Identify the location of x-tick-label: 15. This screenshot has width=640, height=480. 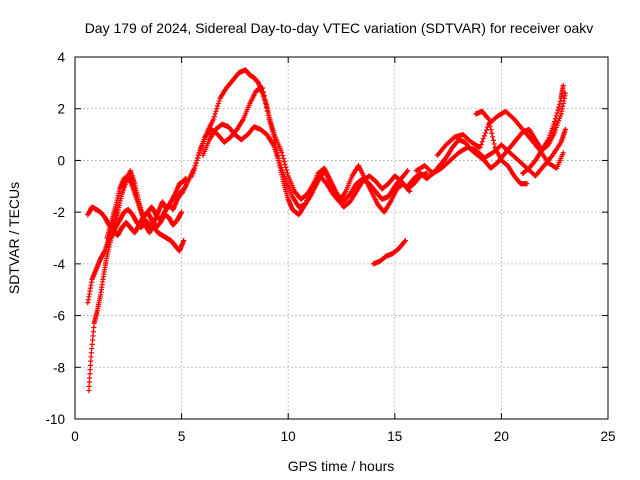
(394, 436).